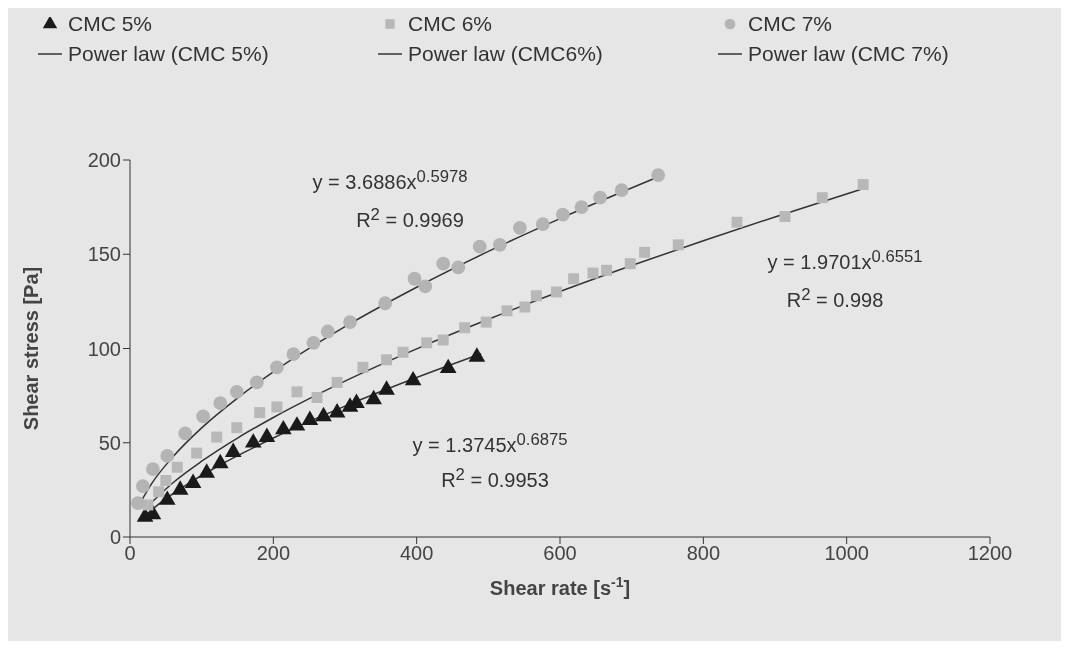 The height and width of the screenshot is (649, 1069). Describe the element at coordinates (168, 54) in the screenshot. I see `legend-label: Power law (CMC 5%)` at that location.